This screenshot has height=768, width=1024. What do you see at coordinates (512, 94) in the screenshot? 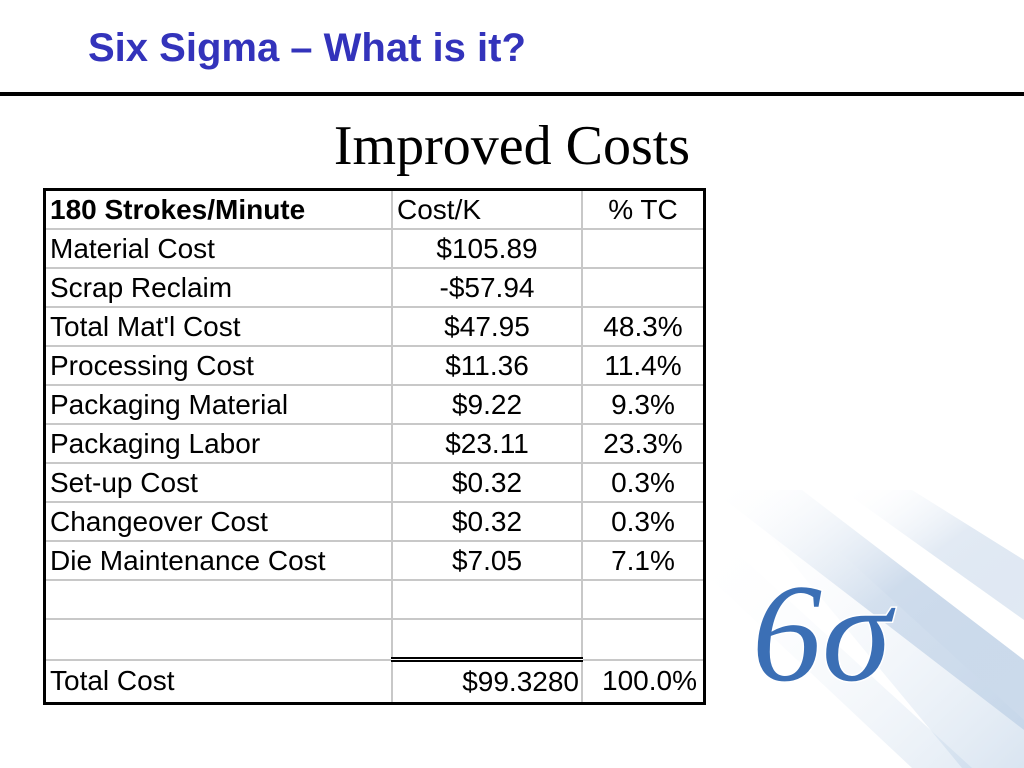
I see `title-divider` at bounding box center [512, 94].